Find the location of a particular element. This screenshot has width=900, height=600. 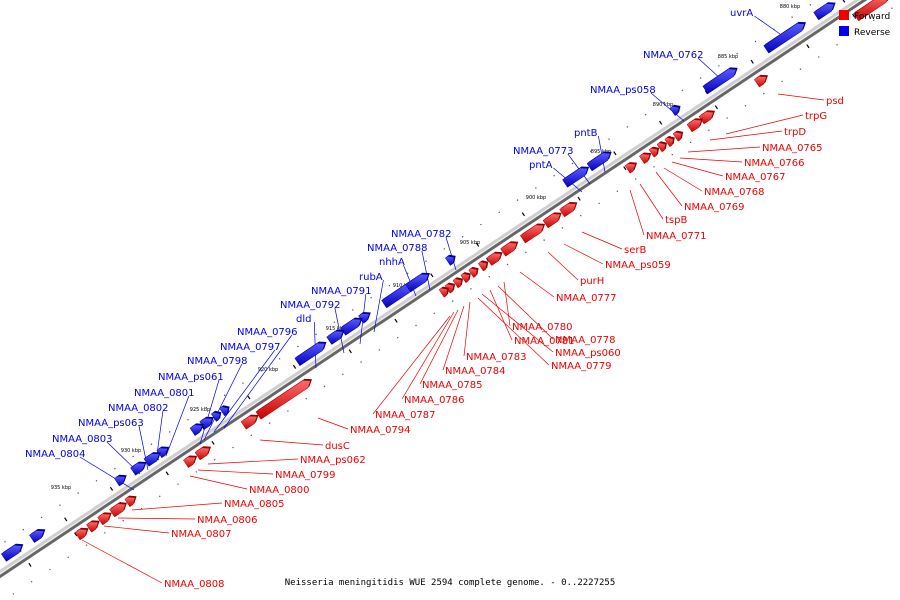

forward-gene-label: NMAA_0806 is located at coordinates (227, 520).